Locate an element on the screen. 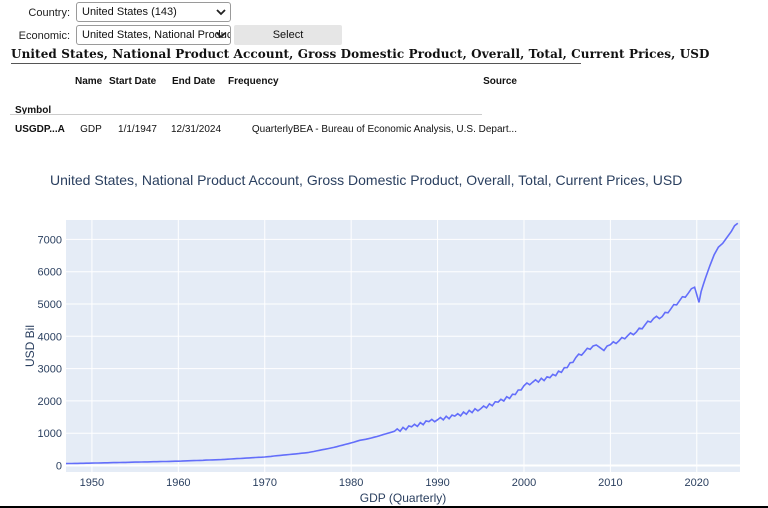 Image resolution: width=768 pixels, height=508 pixels. col-frequency: Frequency is located at coordinates (253, 81).